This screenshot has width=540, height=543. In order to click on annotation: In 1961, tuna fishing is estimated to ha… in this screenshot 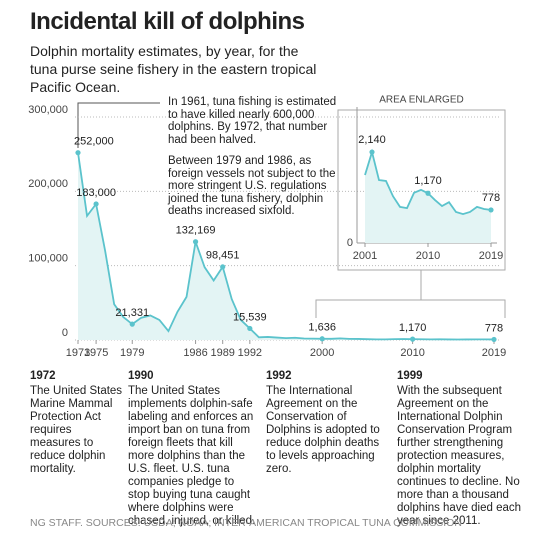, I will do `click(252, 121)`.